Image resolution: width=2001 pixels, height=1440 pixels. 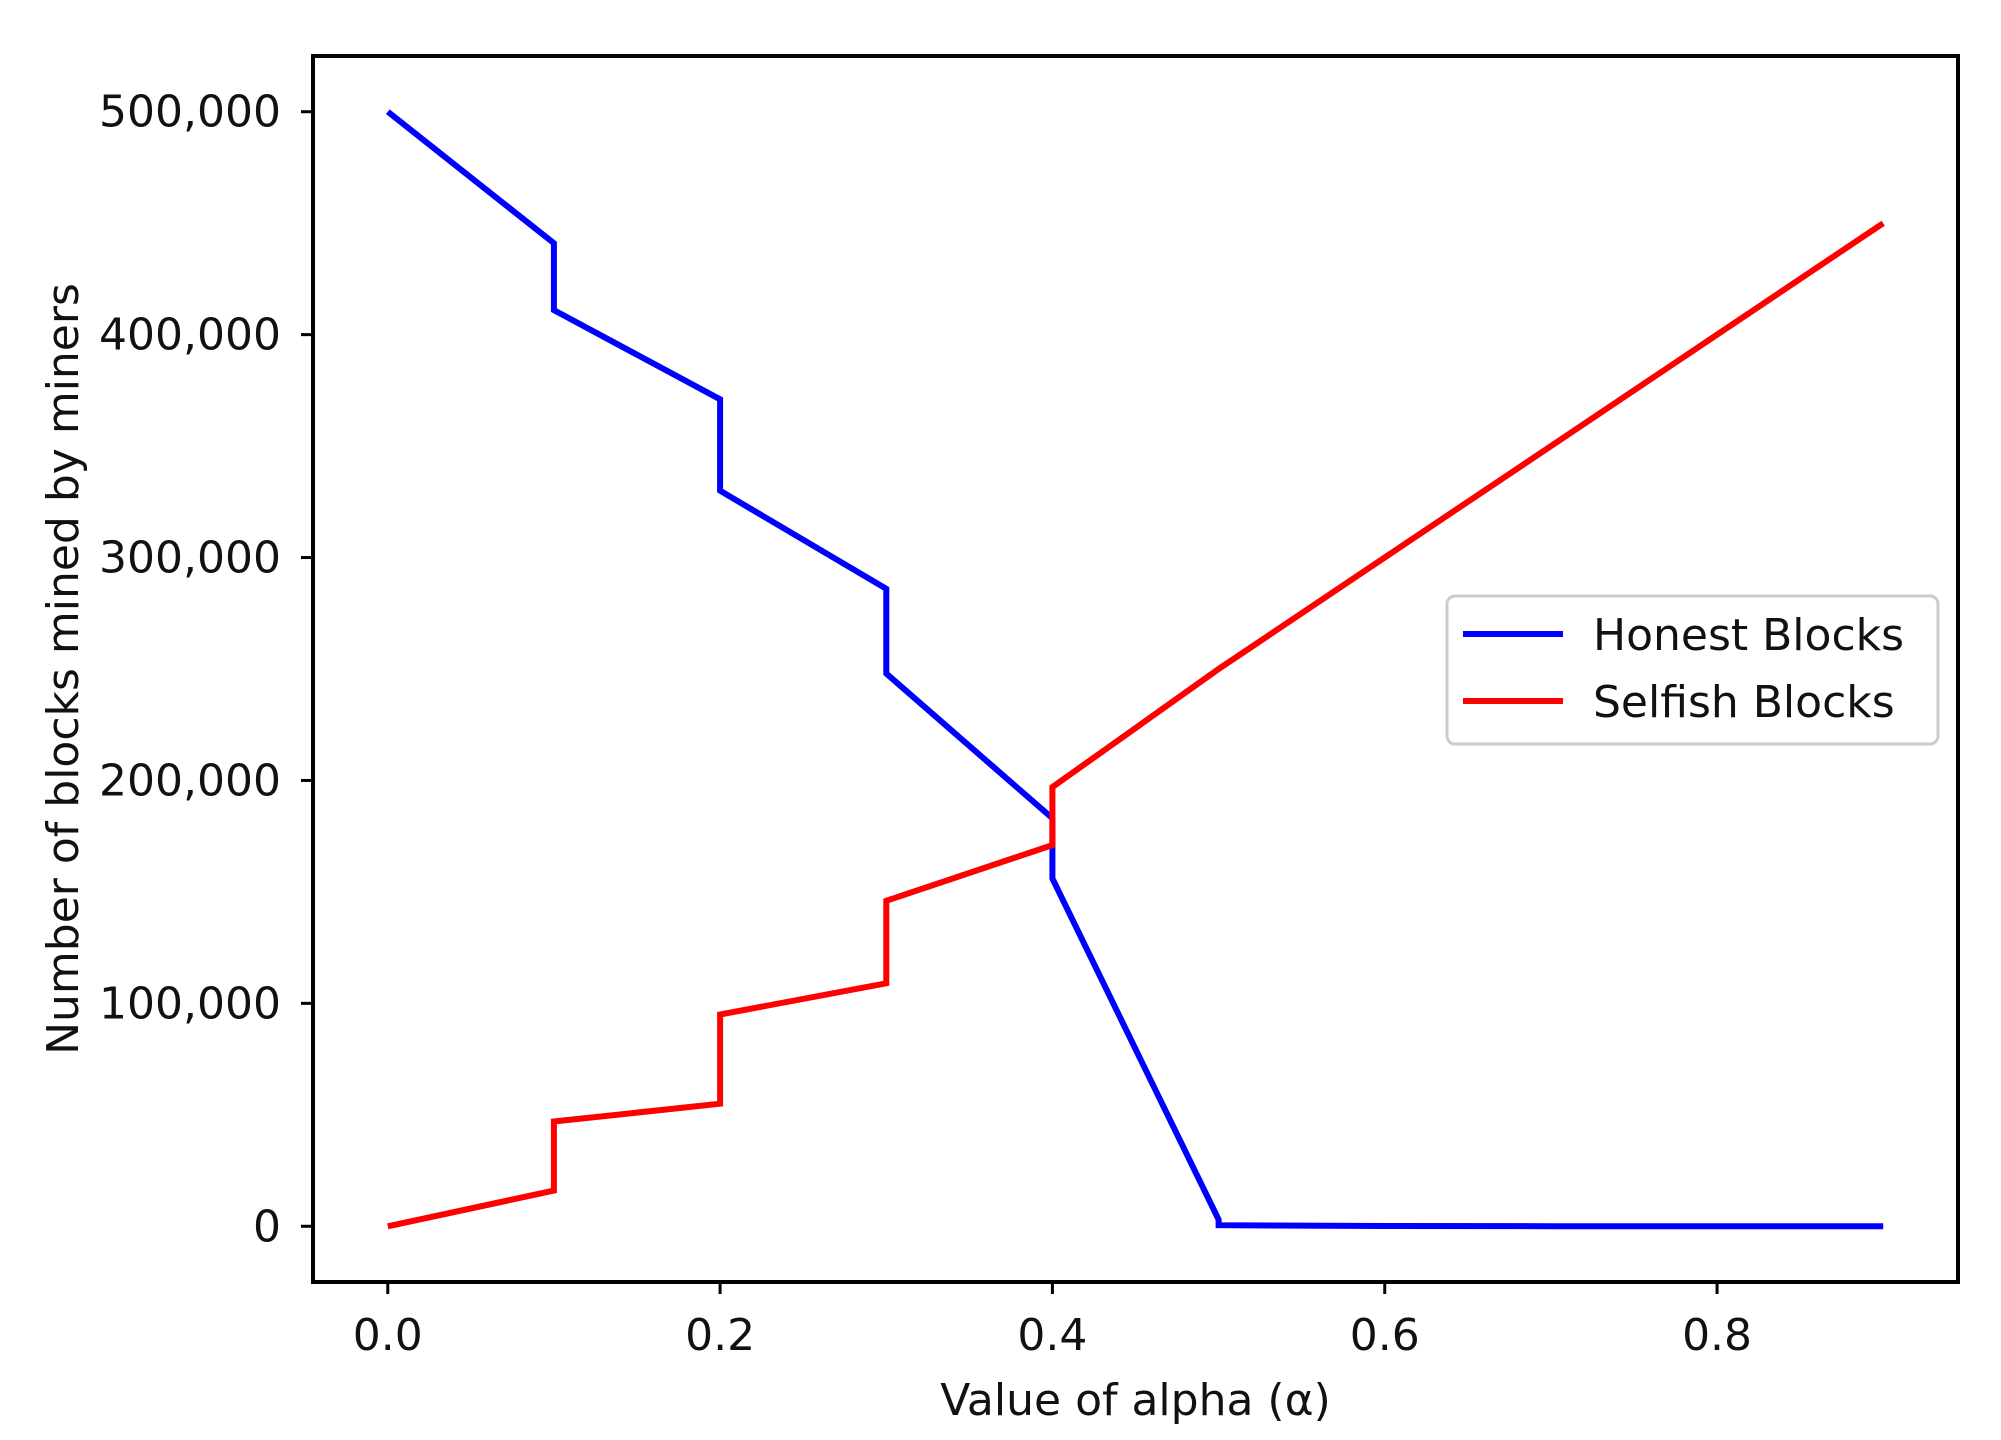 I want to click on x-tick-label: 0.2, so click(x=720, y=1335).